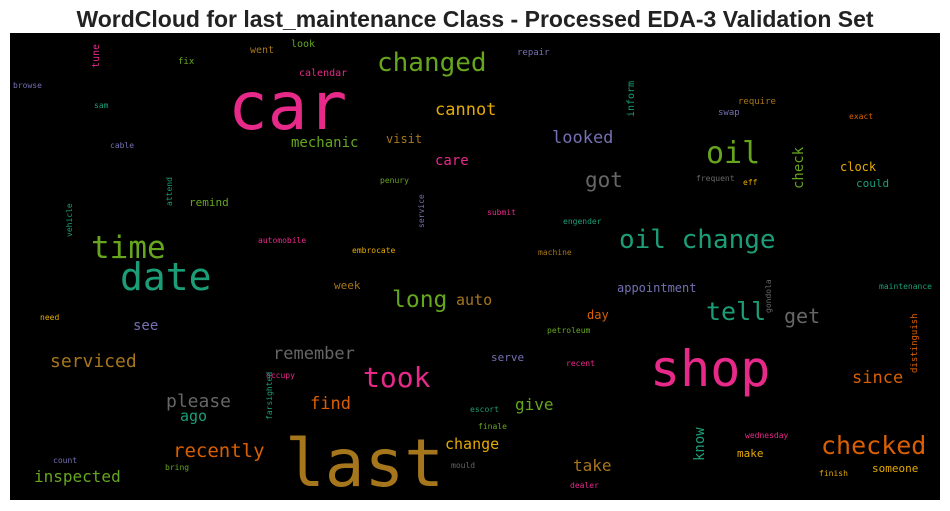 Image resolution: width=950 pixels, height=511 pixels. I want to click on word-look: look, so click(303, 44).